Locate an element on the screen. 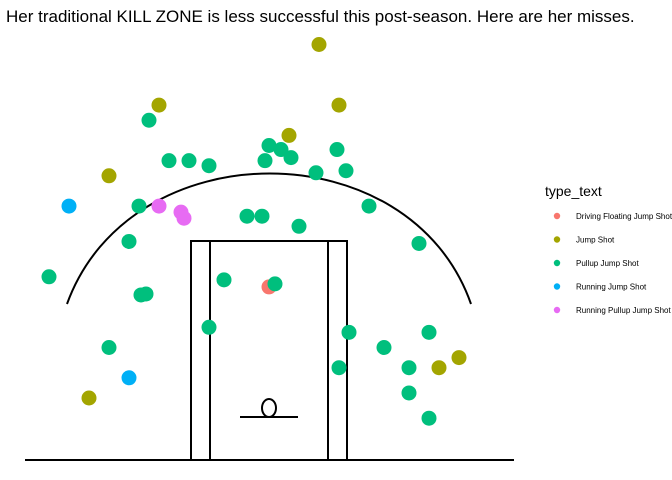 The height and width of the screenshot is (480, 672). outer-paint is located at coordinates (269, 350).